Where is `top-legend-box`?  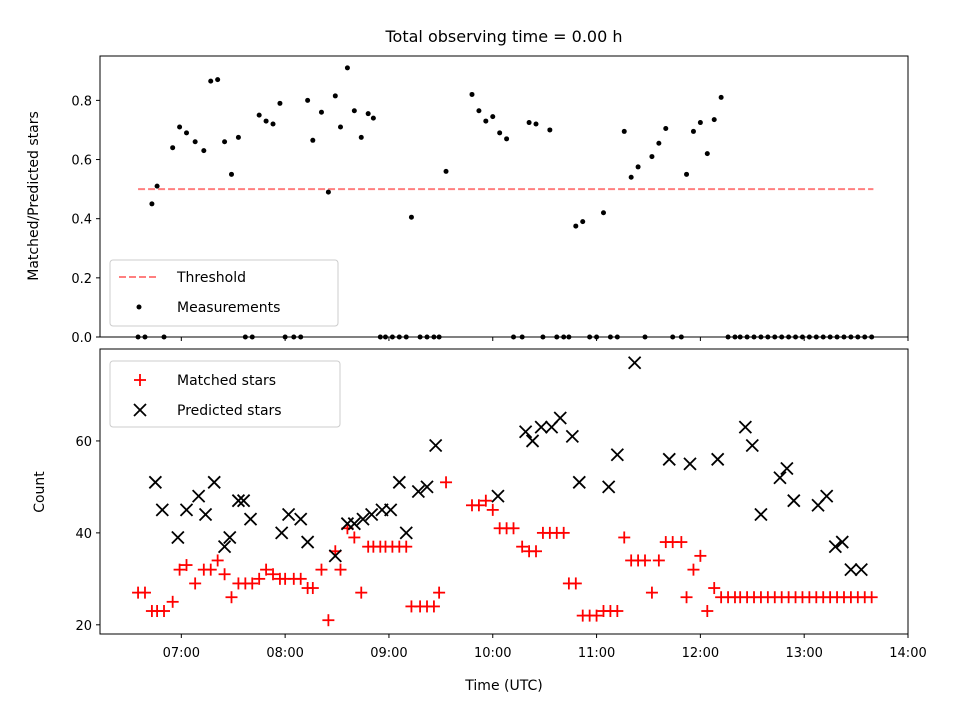
top-legend-box is located at coordinates (224, 293).